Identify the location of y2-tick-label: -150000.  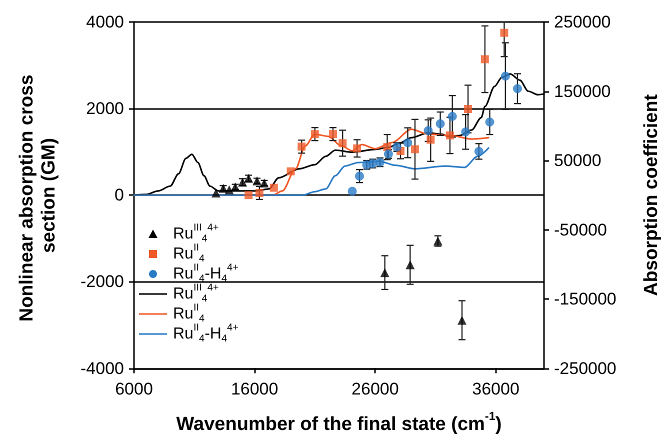
(585, 299).